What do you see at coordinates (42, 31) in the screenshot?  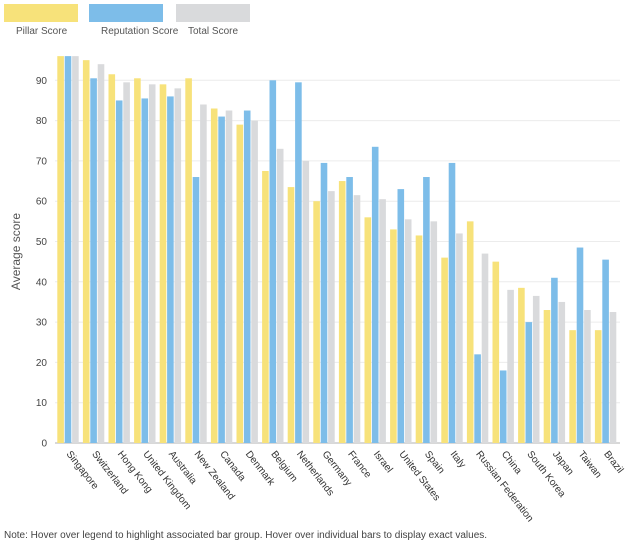 I see `legend-label-pillar-score: Pillar Score` at bounding box center [42, 31].